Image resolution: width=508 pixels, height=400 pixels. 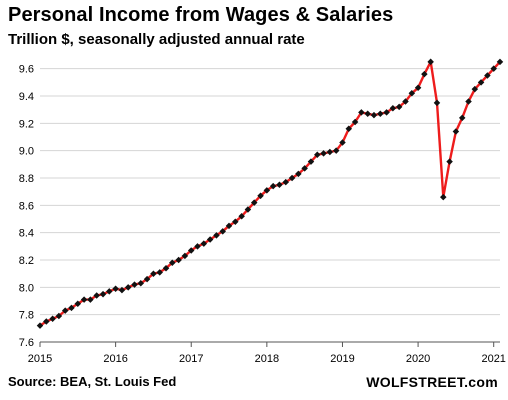 What do you see at coordinates (26, 152) in the screenshot?
I see `y-tick-label: 9.0` at bounding box center [26, 152].